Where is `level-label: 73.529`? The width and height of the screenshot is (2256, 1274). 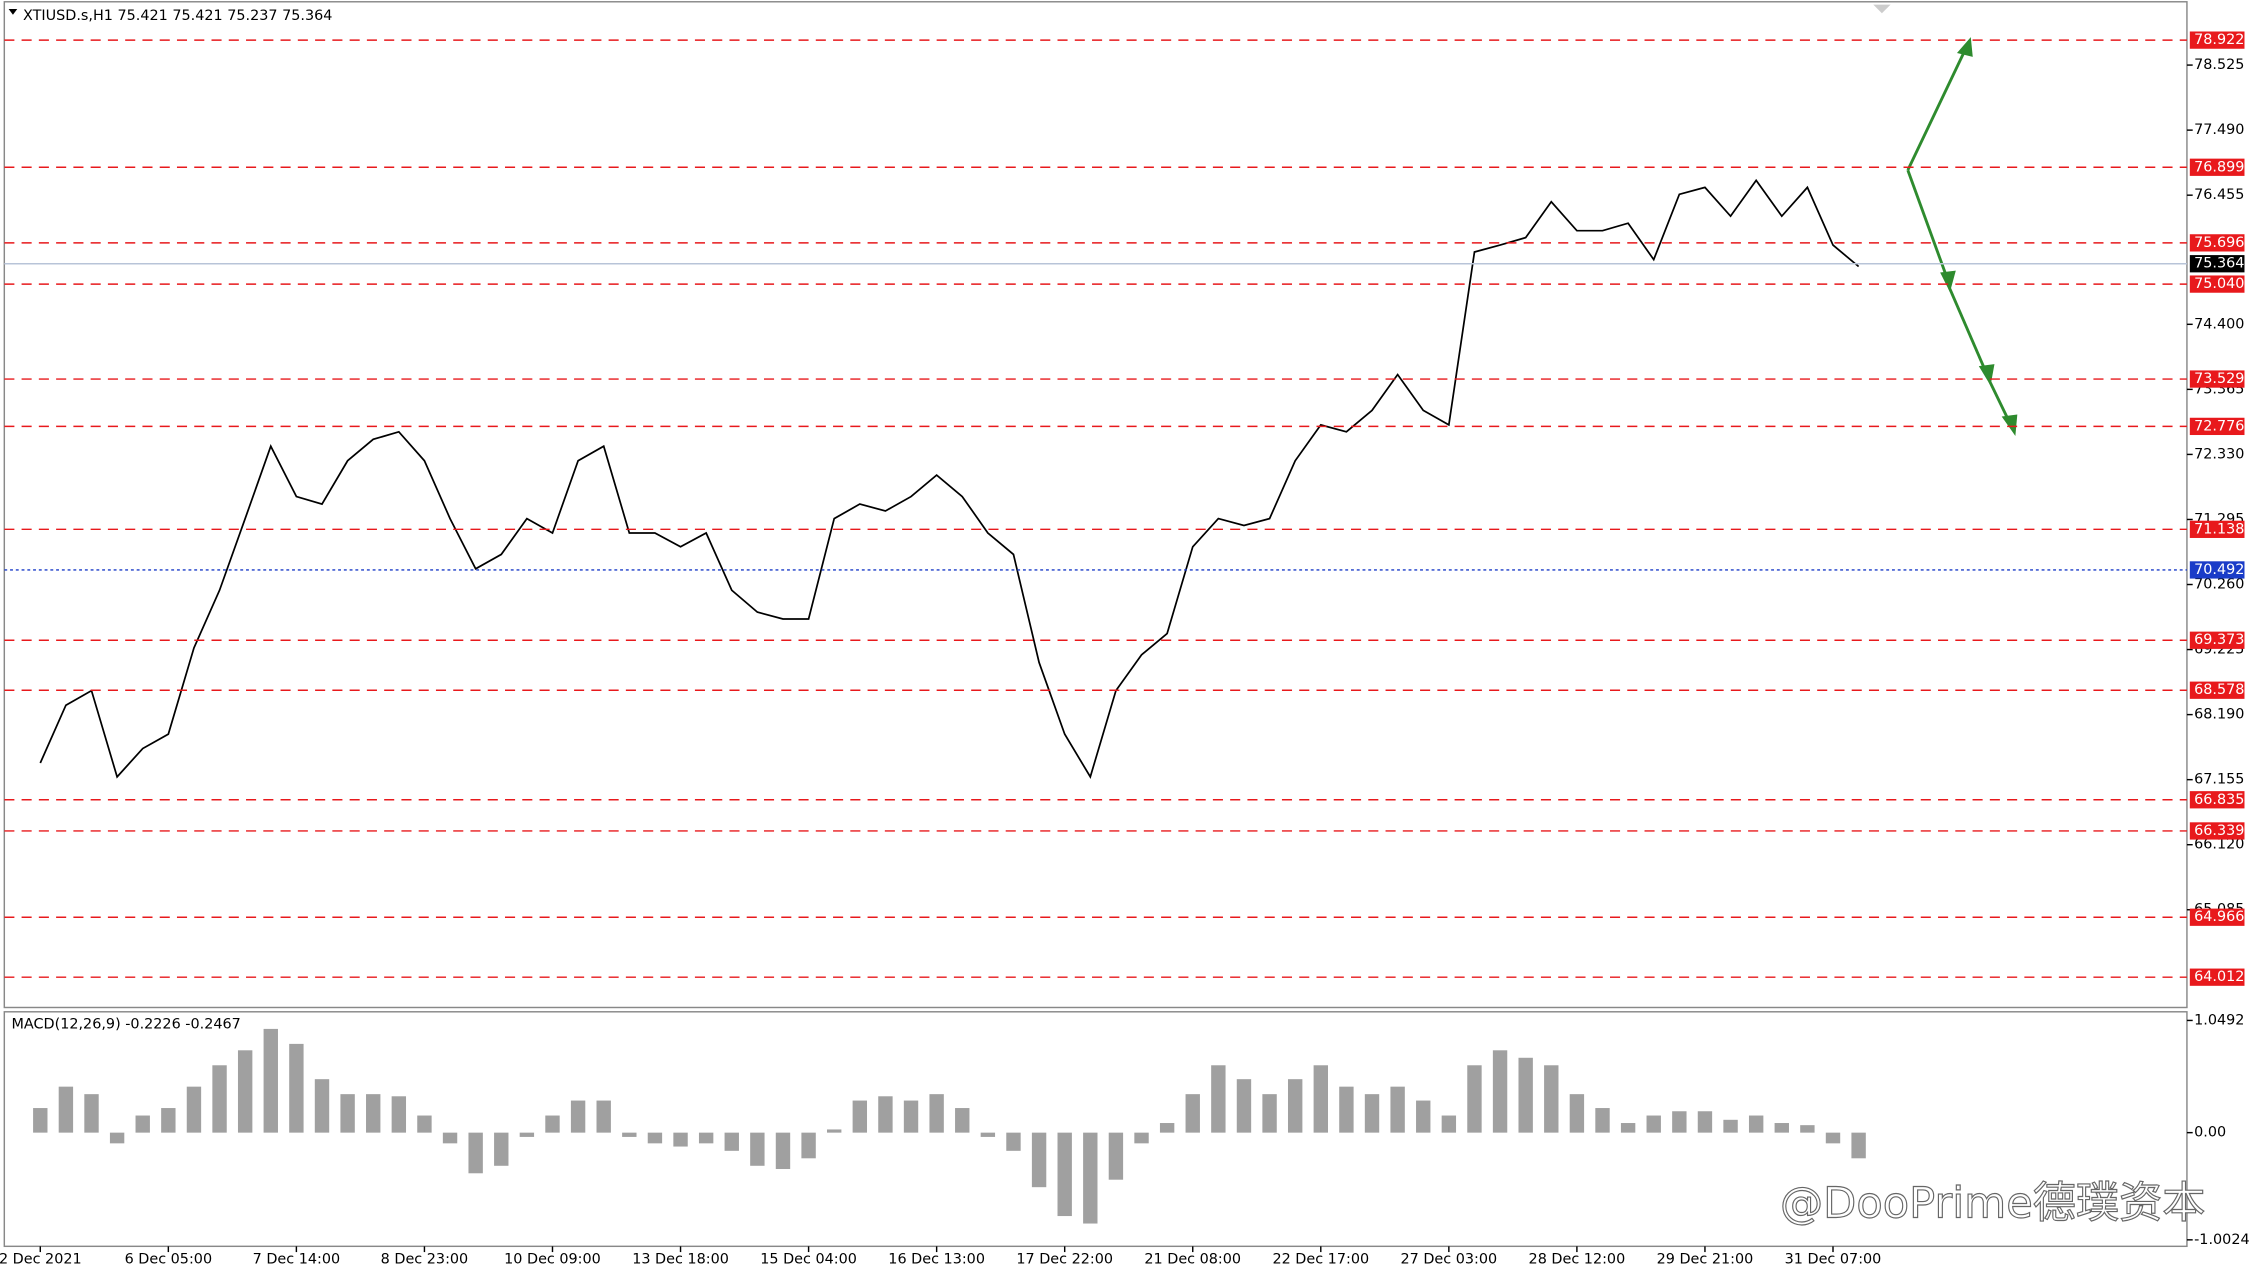 level-label: 73.529 is located at coordinates (2219, 379).